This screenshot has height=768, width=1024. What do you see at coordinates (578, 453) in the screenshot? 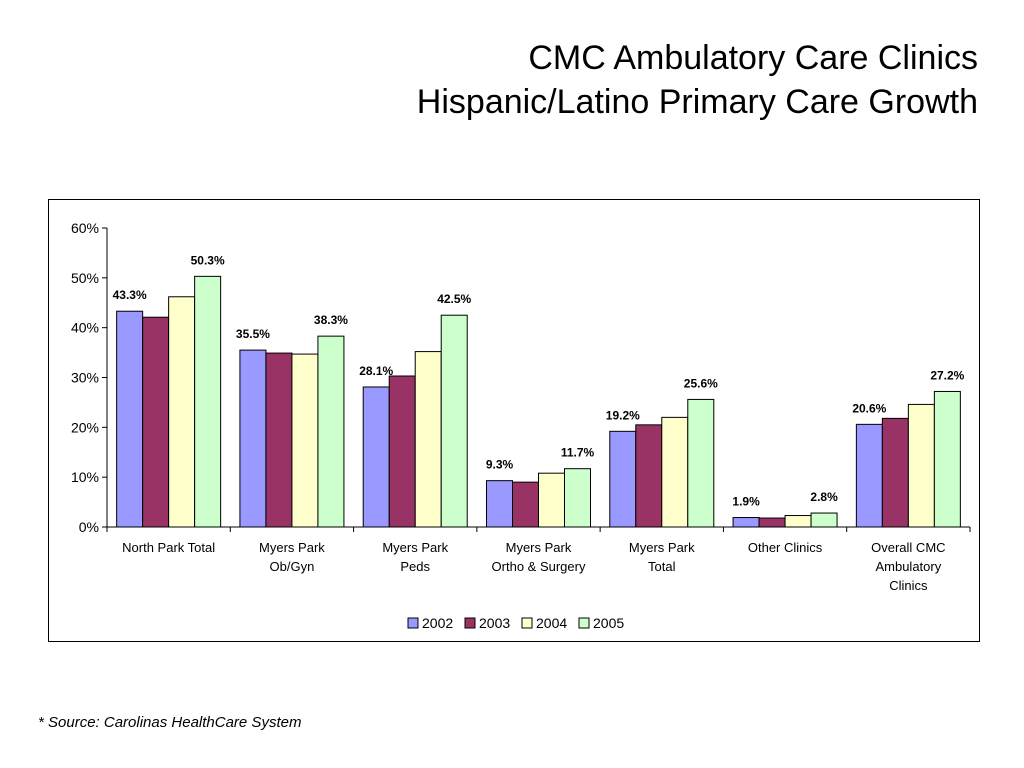
I see `data-label: 11.7%` at bounding box center [578, 453].